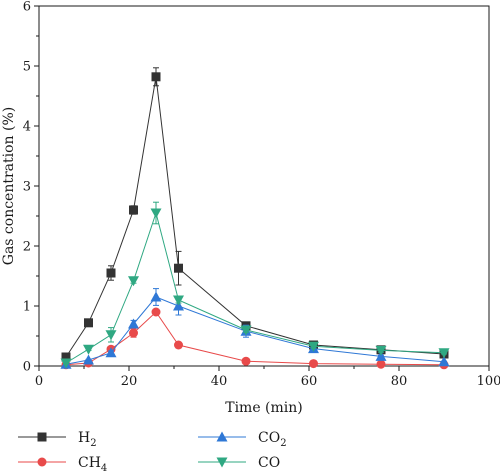 This screenshot has height=472, width=500. Describe the element at coordinates (27, 247) in the screenshot. I see `y-tick-label: 2` at that location.